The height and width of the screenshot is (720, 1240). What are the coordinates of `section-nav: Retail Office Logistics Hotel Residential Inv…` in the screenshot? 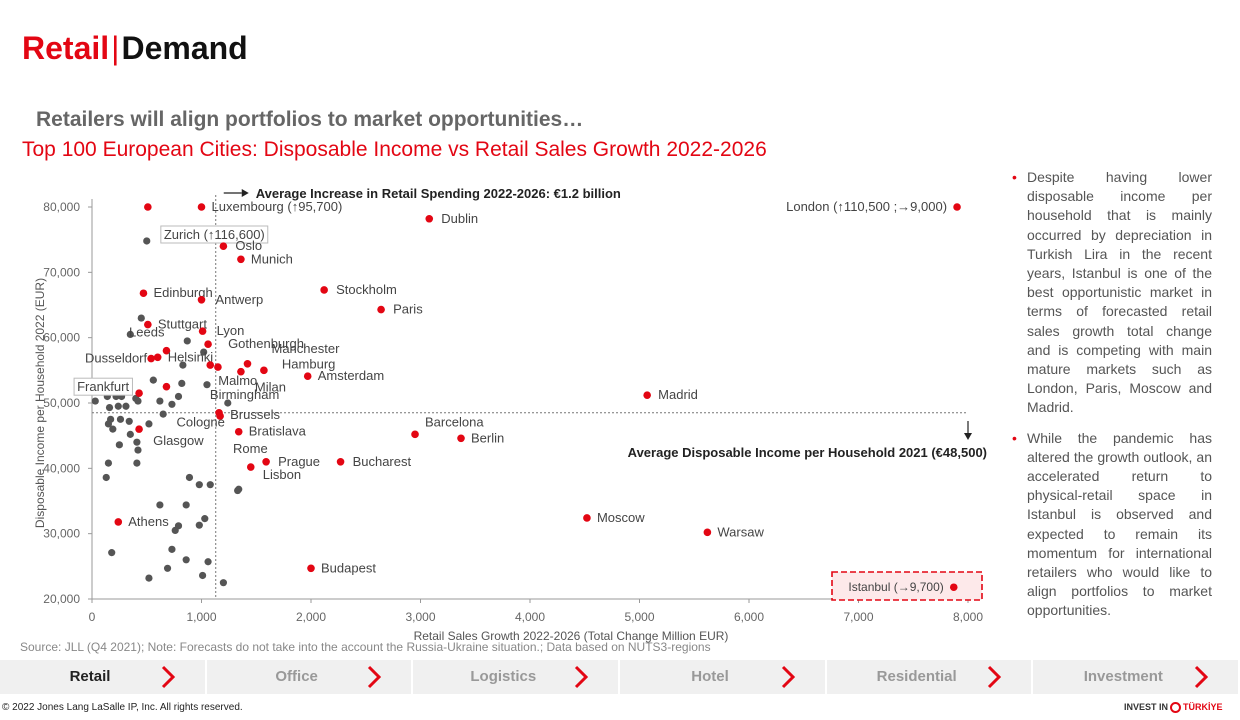 It's located at (620, 677).